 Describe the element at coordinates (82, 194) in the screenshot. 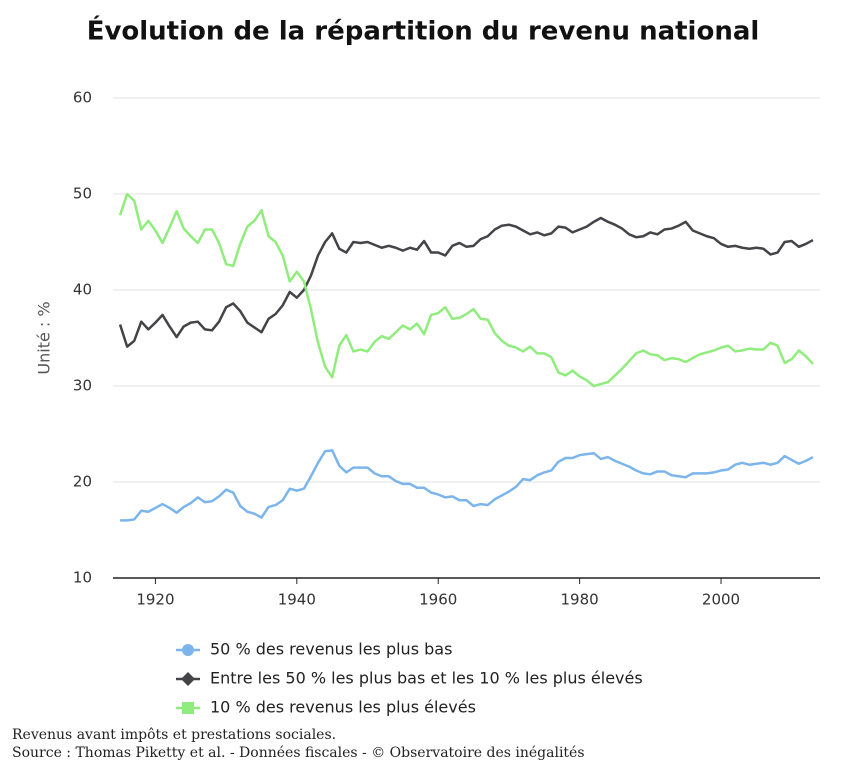

I see `y-tick-label: 50` at that location.